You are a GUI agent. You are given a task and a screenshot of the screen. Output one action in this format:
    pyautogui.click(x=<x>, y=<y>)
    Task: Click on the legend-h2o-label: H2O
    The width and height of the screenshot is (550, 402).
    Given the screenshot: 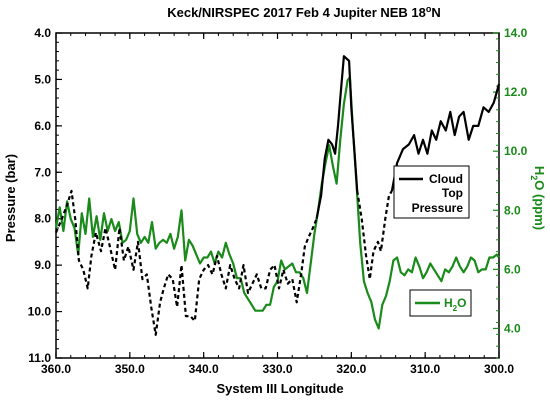 What is the action you would take?
    pyautogui.click(x=455, y=304)
    